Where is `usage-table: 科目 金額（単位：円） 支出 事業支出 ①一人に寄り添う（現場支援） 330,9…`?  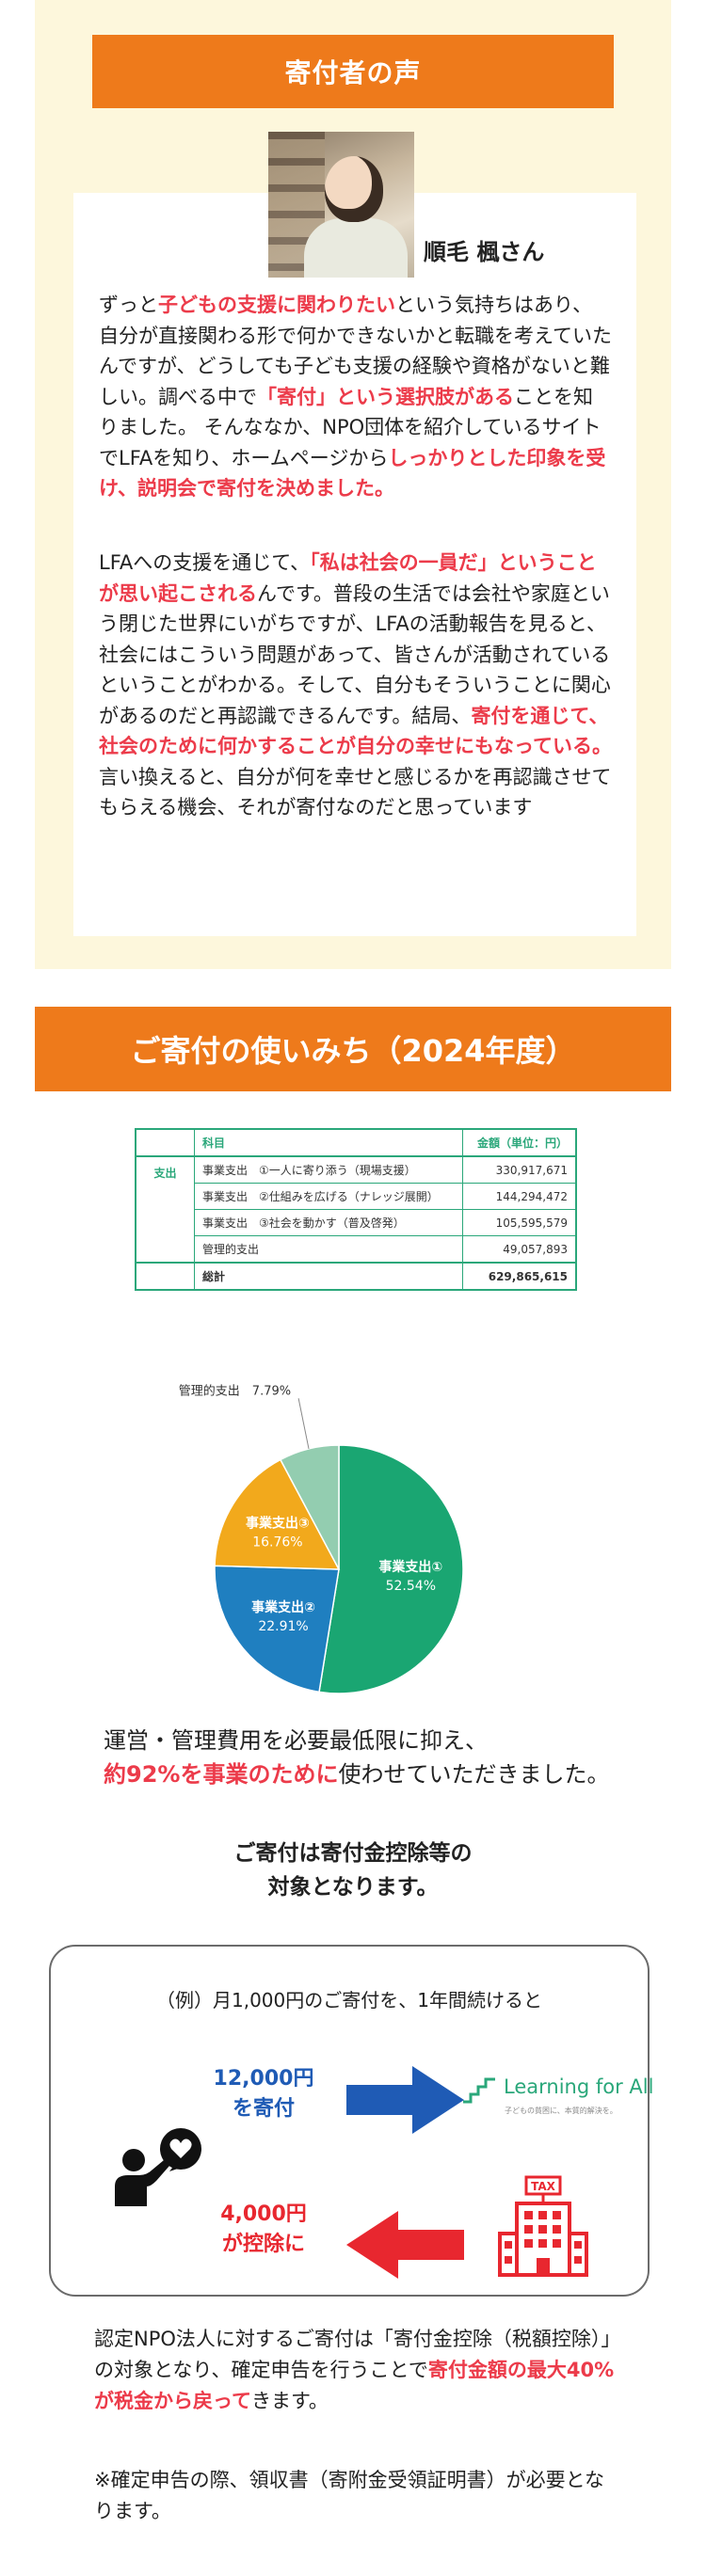 usage-table: 科目 金額（単位：円） 支出 事業支出 ①一人に寄り添う（現場支援） 330,9… is located at coordinates (356, 1209).